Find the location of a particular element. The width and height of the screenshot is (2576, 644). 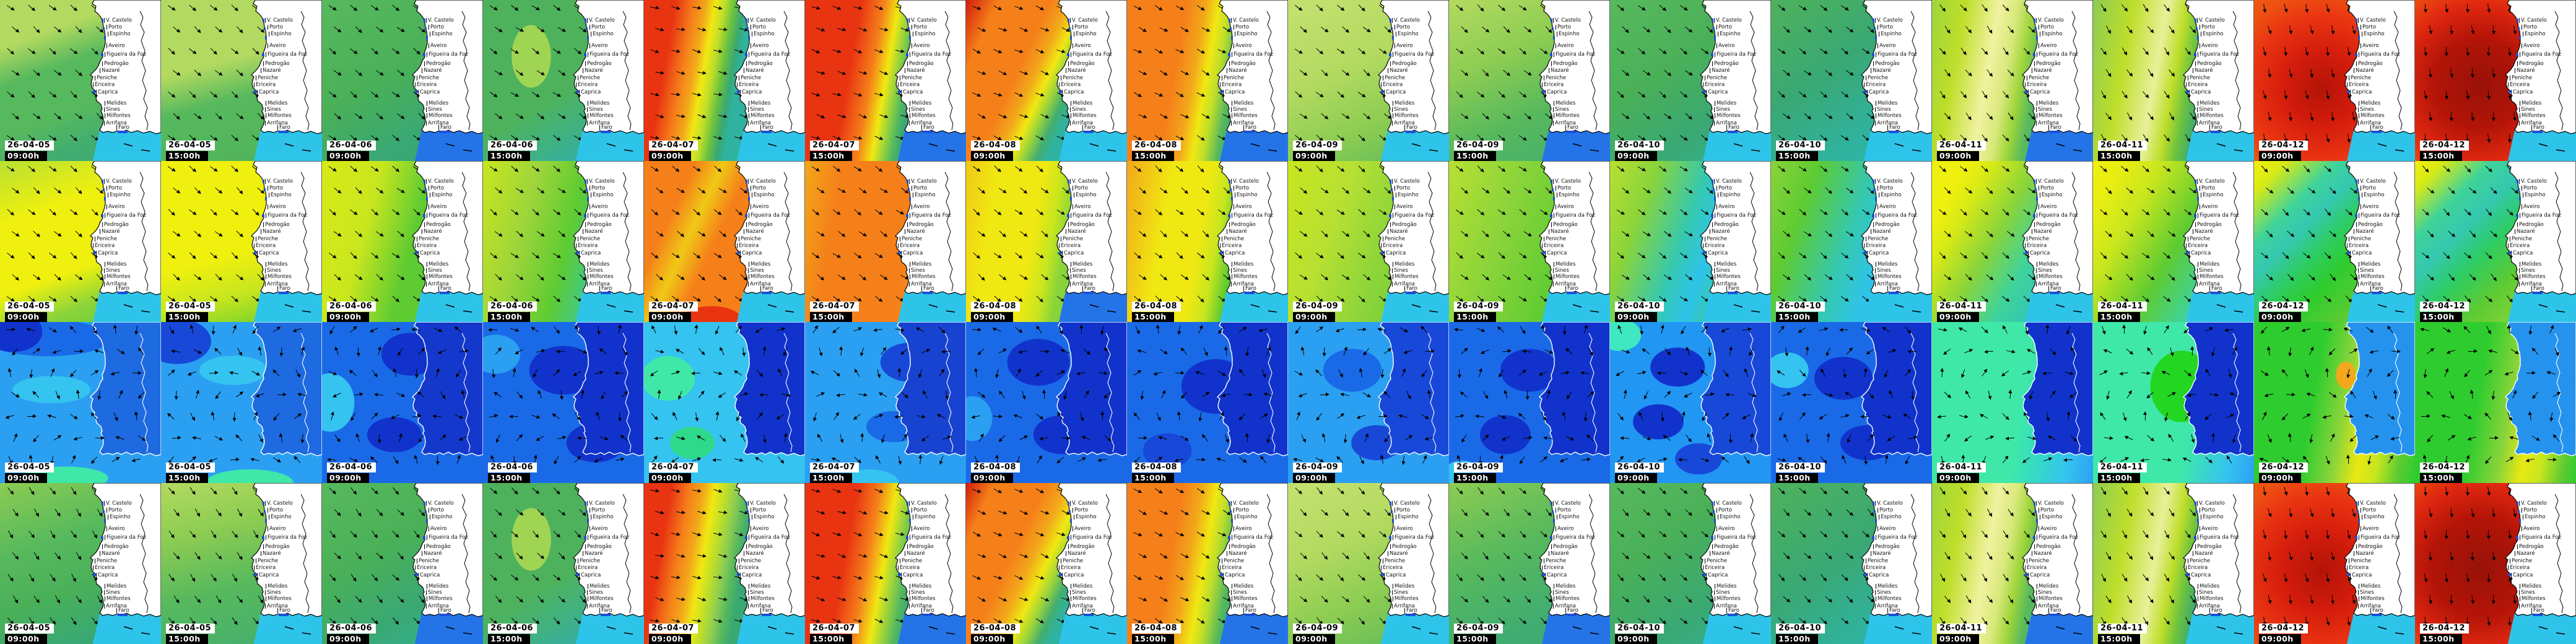

map-tile-r3c13: 26-04-11 09:00h is located at coordinates (2012, 402).